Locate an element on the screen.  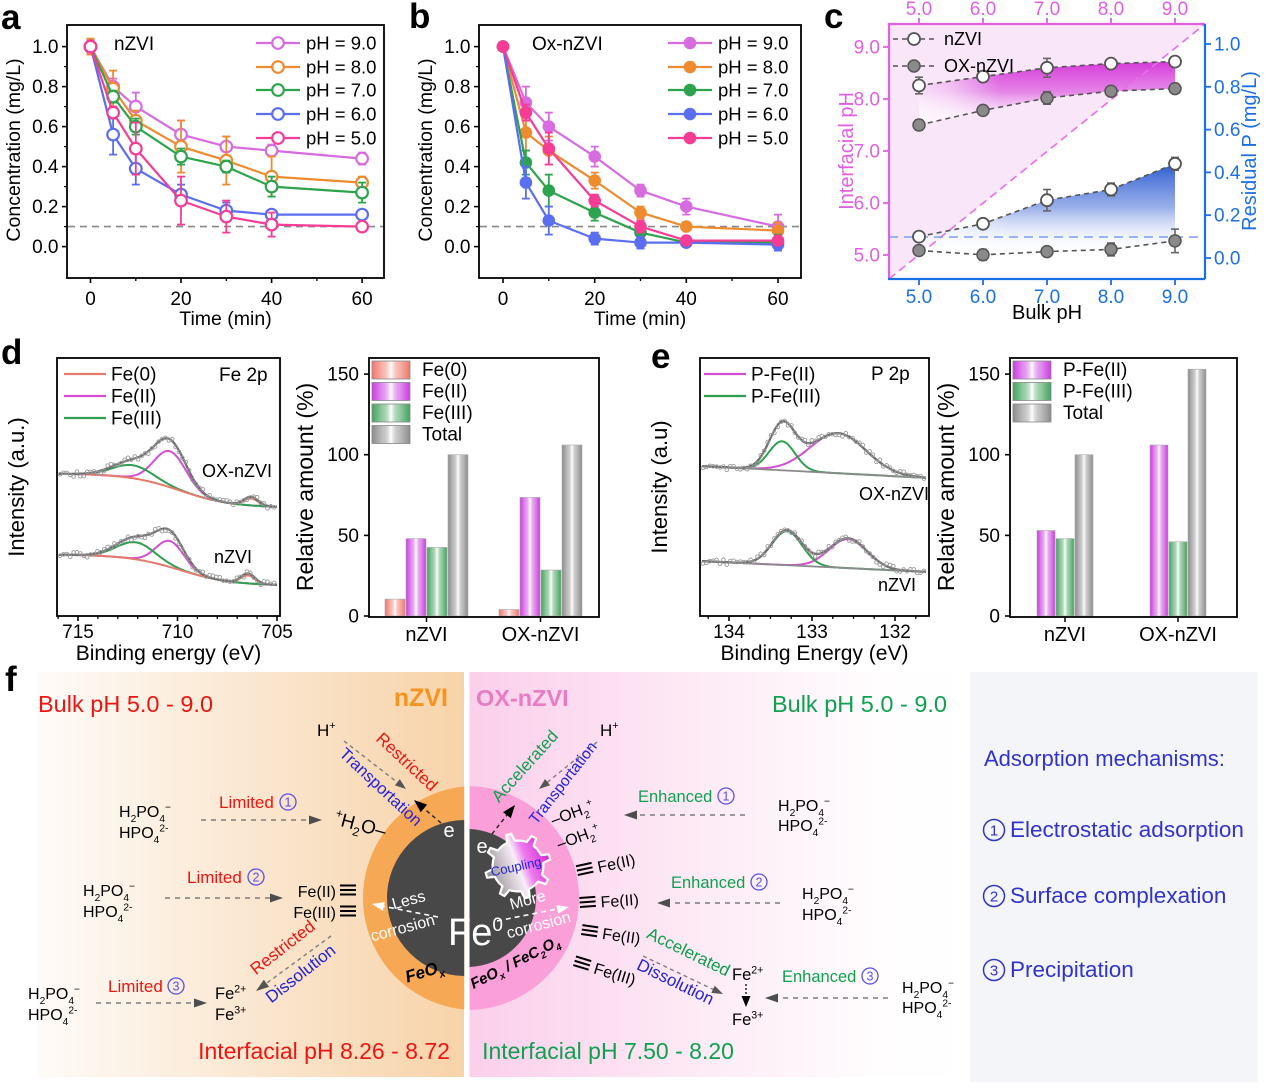
svg-text: f is located at coordinates (11, 679).